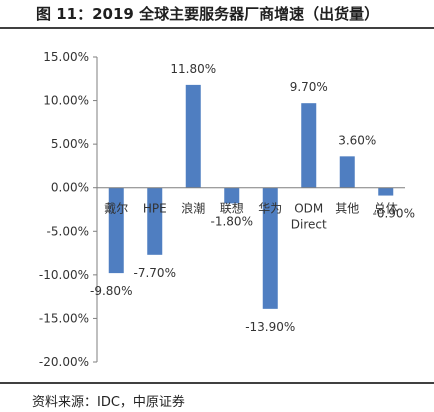  What do you see at coordinates (64, 362) in the screenshot?
I see `y-tick-label: -20.00%` at bounding box center [64, 362].